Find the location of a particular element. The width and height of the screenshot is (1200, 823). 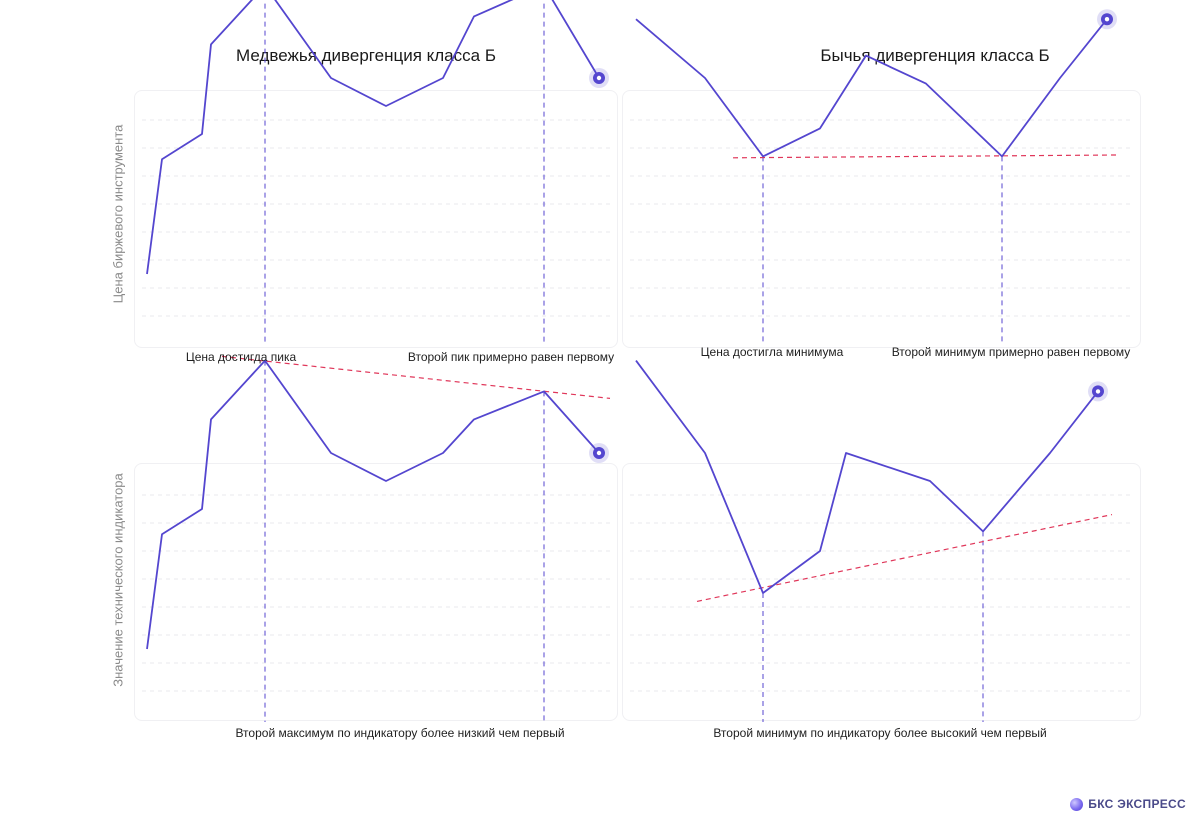

left-column-title: Медвежья дивергенция класса Б is located at coordinates (366, 55).